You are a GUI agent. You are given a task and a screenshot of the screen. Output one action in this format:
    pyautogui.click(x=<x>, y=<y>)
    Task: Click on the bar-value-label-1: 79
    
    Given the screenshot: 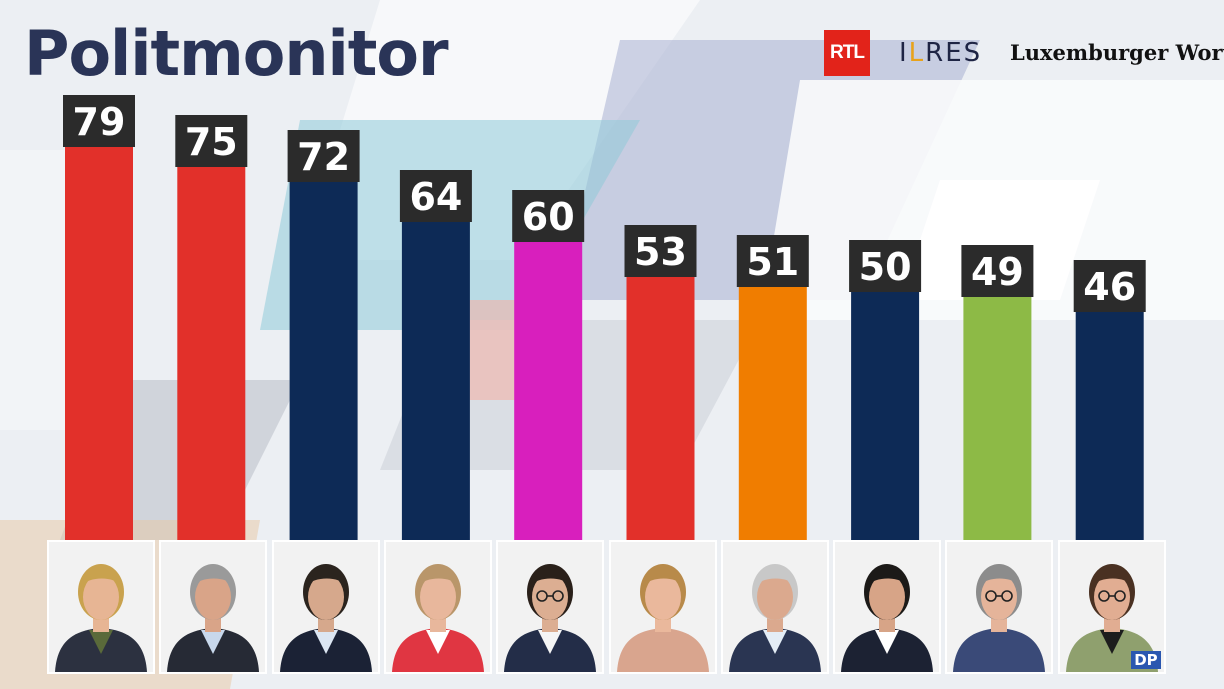 What is the action you would take?
    pyautogui.click(x=99, y=122)
    